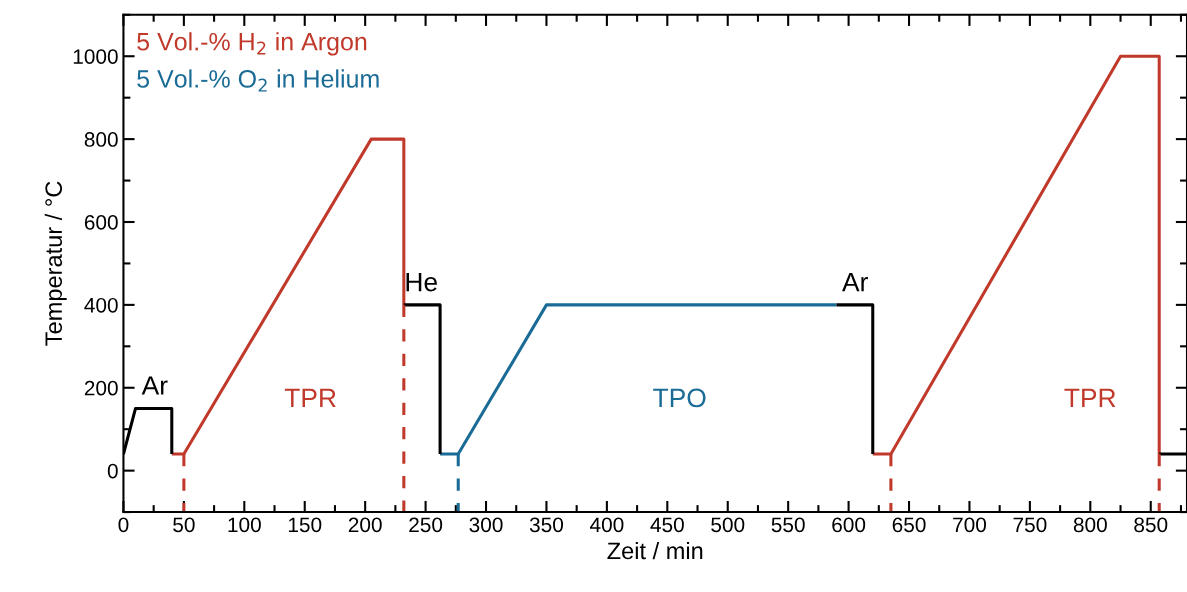 The image size is (1187, 592). What do you see at coordinates (1030, 525) in the screenshot?
I see `x-tick-label: 750` at bounding box center [1030, 525].